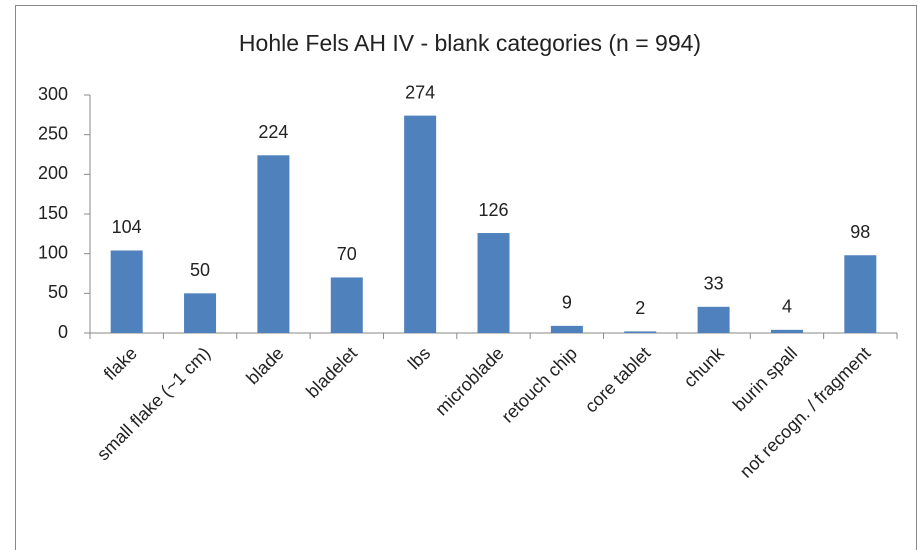 This screenshot has height=550, width=922. Describe the element at coordinates (53, 173) in the screenshot. I see `y-tick-label: 200` at that location.